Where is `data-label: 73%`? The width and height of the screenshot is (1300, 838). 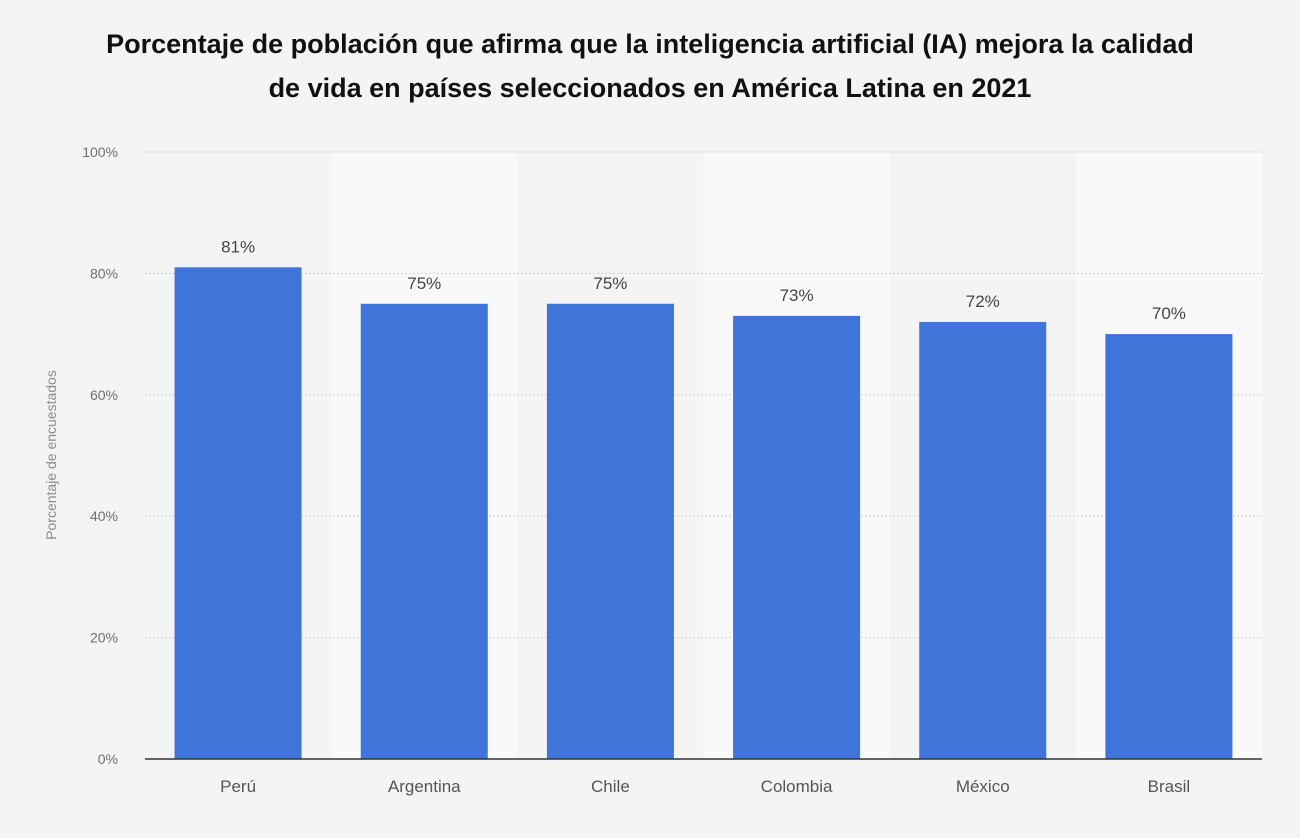 data-label: 73% is located at coordinates (797, 295).